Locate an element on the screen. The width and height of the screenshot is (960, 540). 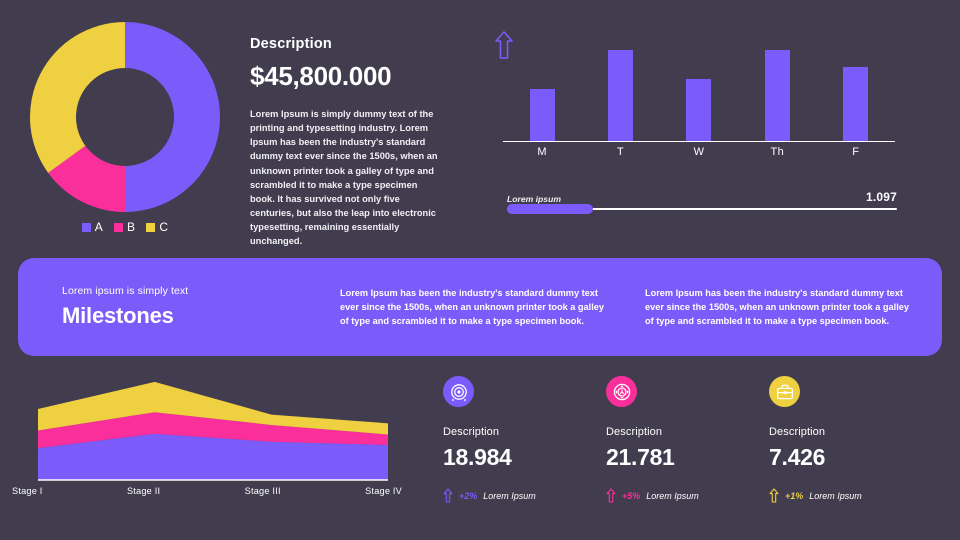
area-label-stage-2: Stage II is located at coordinates (143, 491).